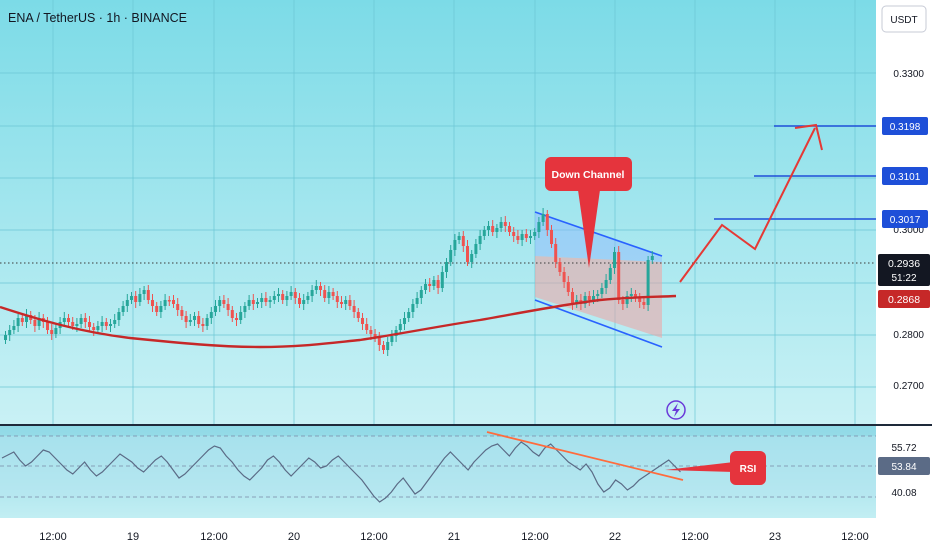  I want to click on bar-countdown: 51:22, so click(903, 278).